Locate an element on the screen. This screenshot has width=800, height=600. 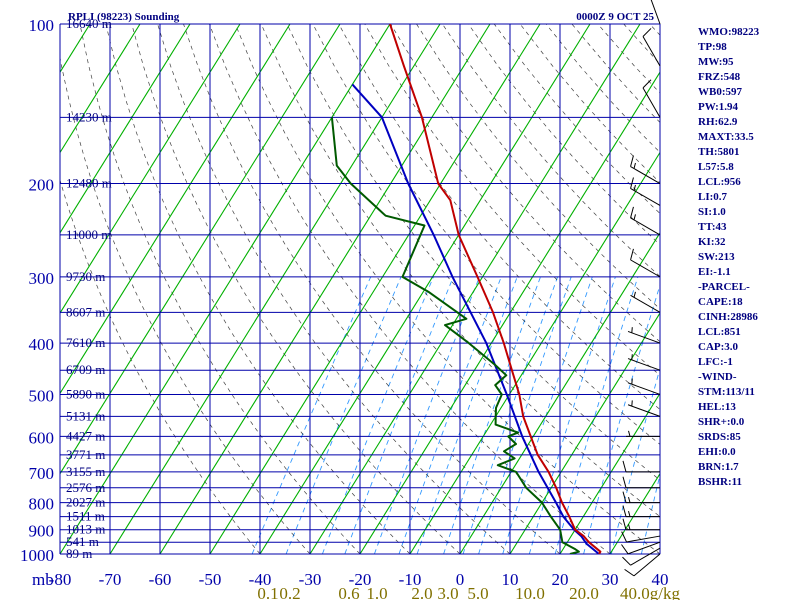
height-label: 2027 m is located at coordinates (85, 502).